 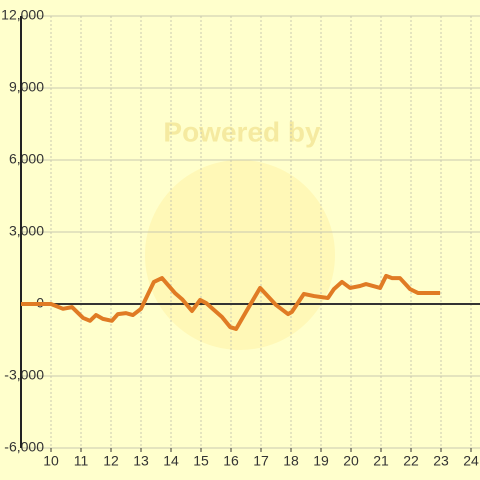 What do you see at coordinates (381, 461) in the screenshot?
I see `x-tick-label: 21` at bounding box center [381, 461].